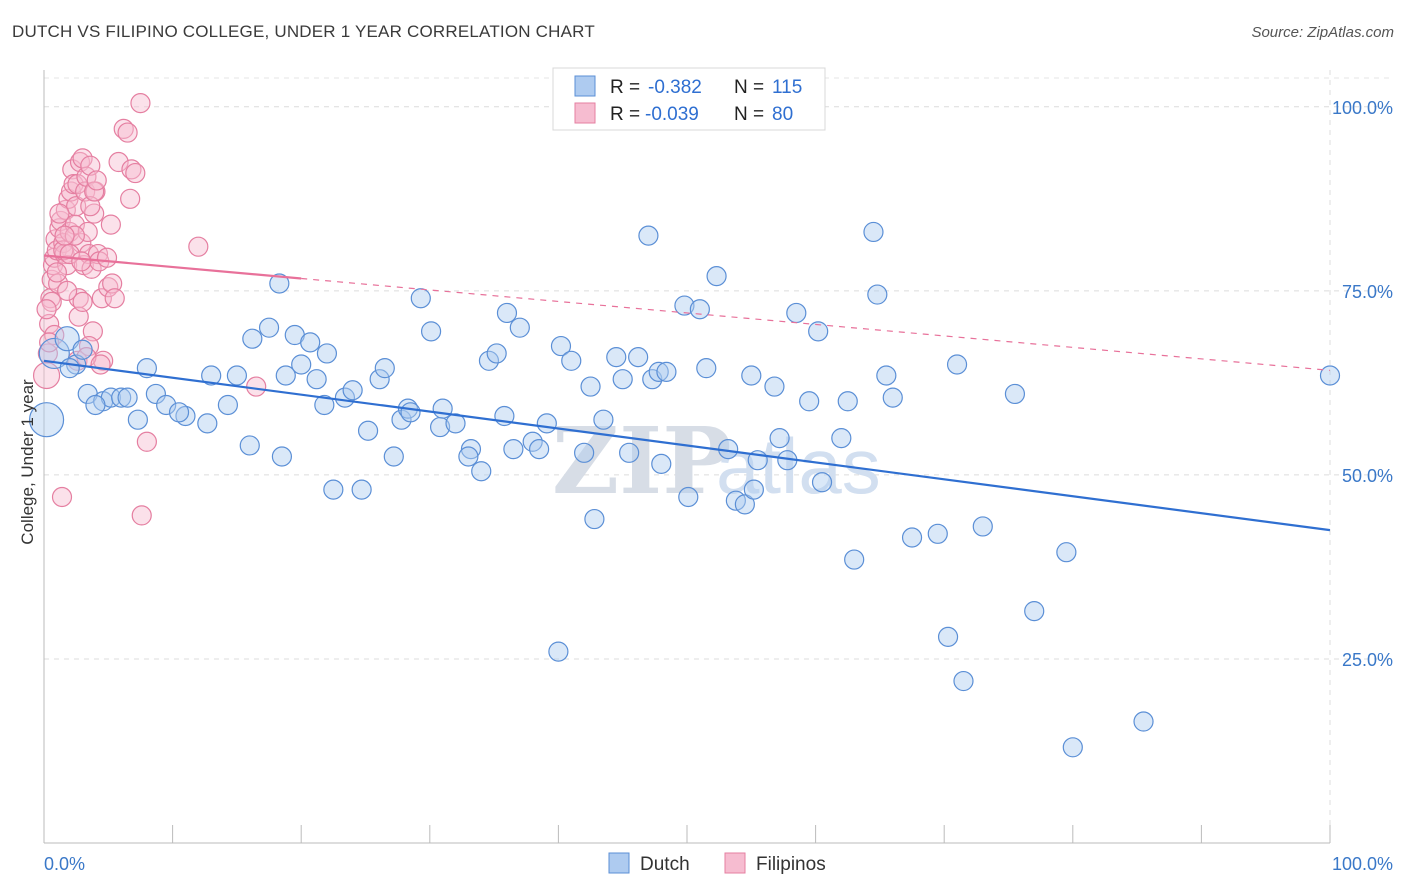  What do you see at coordinates (1367, 292) in the screenshot?
I see `y-tick-label: 75.0%` at bounding box center [1367, 292].